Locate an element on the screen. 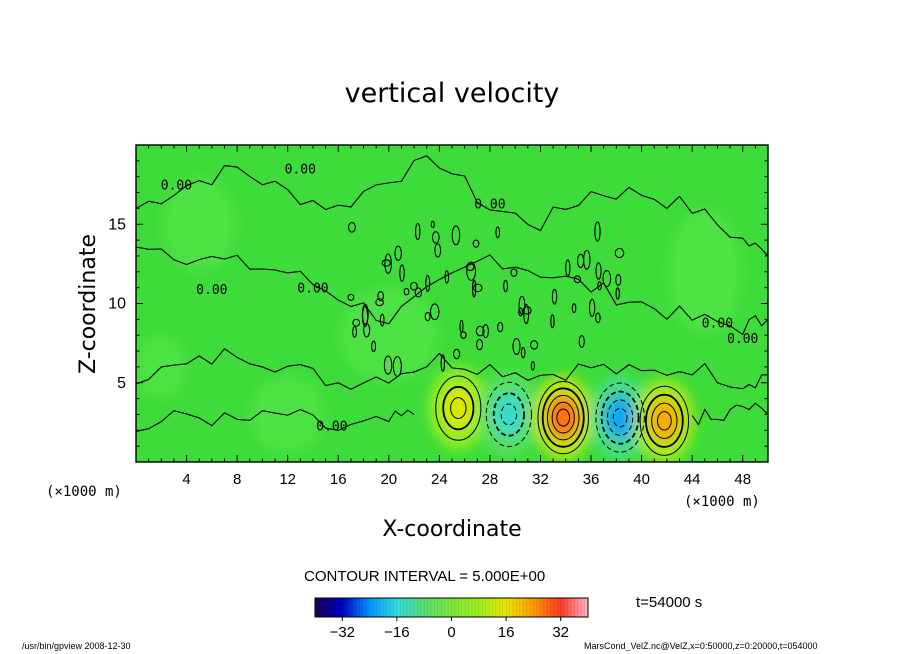 The width and height of the screenshot is (904, 654). x-tick-label: 28 is located at coordinates (490, 479).